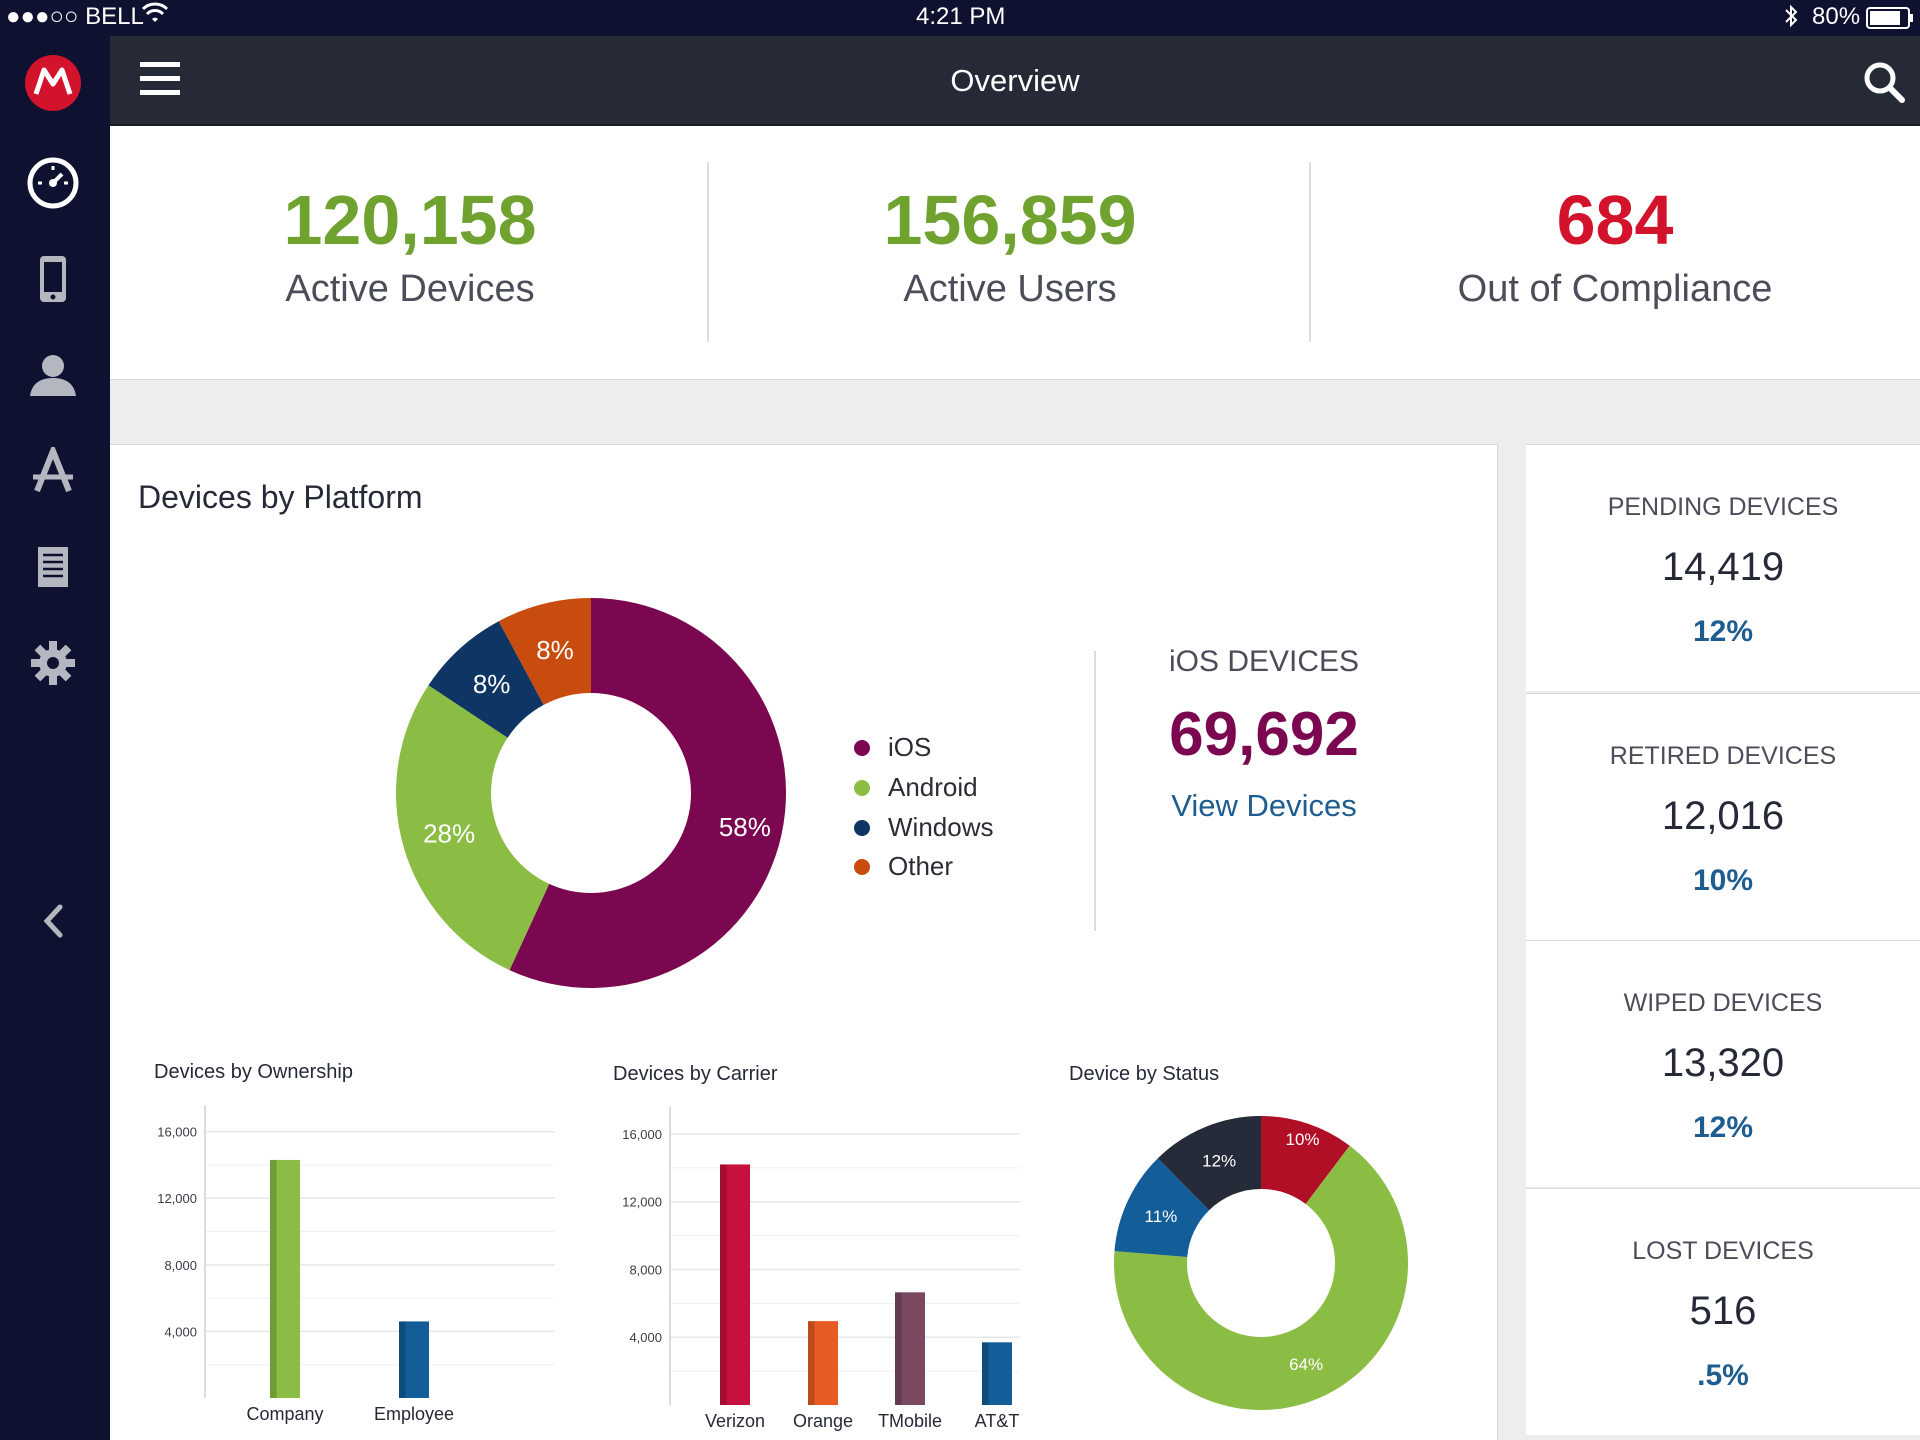 This screenshot has height=1440, width=1920. What do you see at coordinates (75, 16) in the screenshot?
I see `carrier-signal: ●●●○○ BELL` at bounding box center [75, 16].